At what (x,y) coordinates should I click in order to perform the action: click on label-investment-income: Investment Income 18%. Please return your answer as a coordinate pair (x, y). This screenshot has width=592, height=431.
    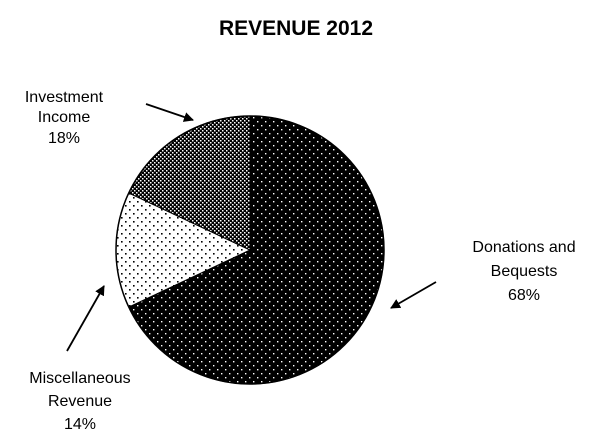
    Looking at the image, I should click on (64, 118).